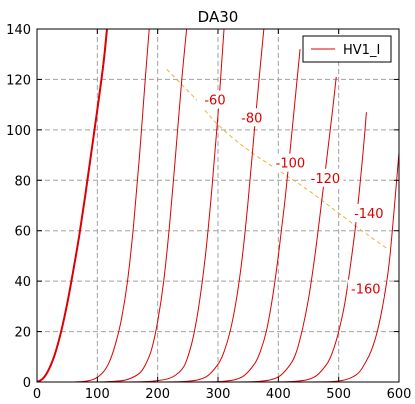  What do you see at coordinates (399, 394) in the screenshot?
I see `x-tick-label: 600` at bounding box center [399, 394].